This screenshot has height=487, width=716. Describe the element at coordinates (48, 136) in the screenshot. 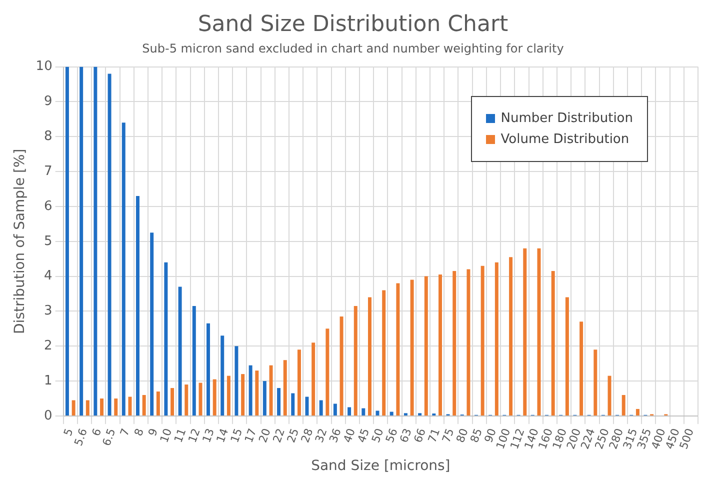

I see `y-tick-label: 8` at that location.